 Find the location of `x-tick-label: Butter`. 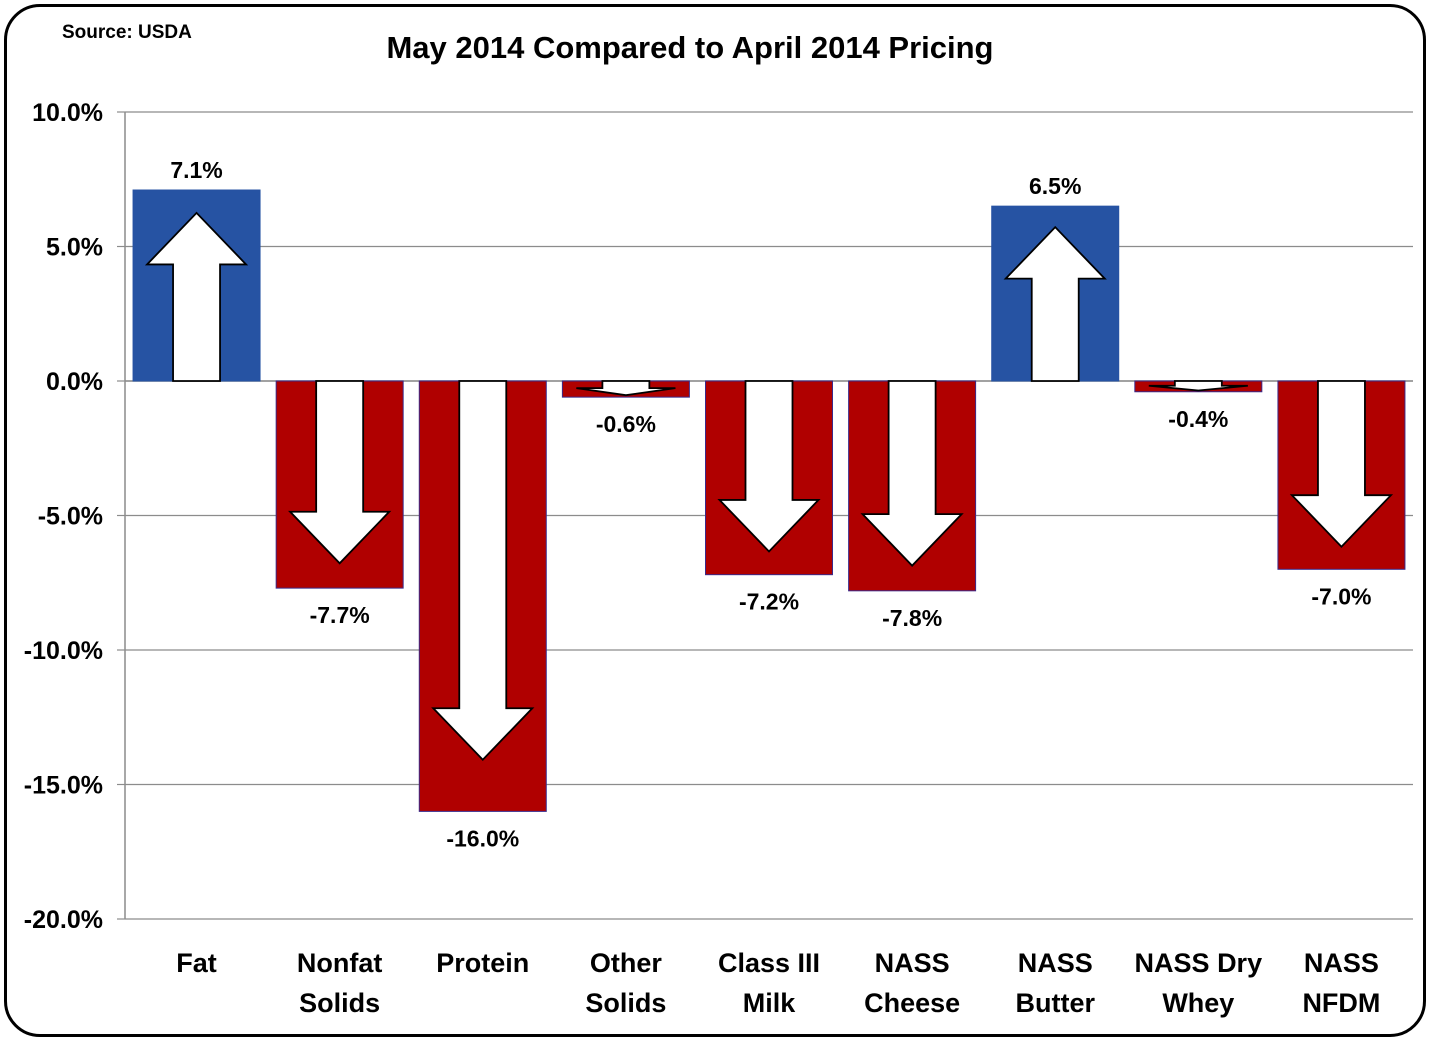

x-tick-label: Butter is located at coordinates (1055, 1003).